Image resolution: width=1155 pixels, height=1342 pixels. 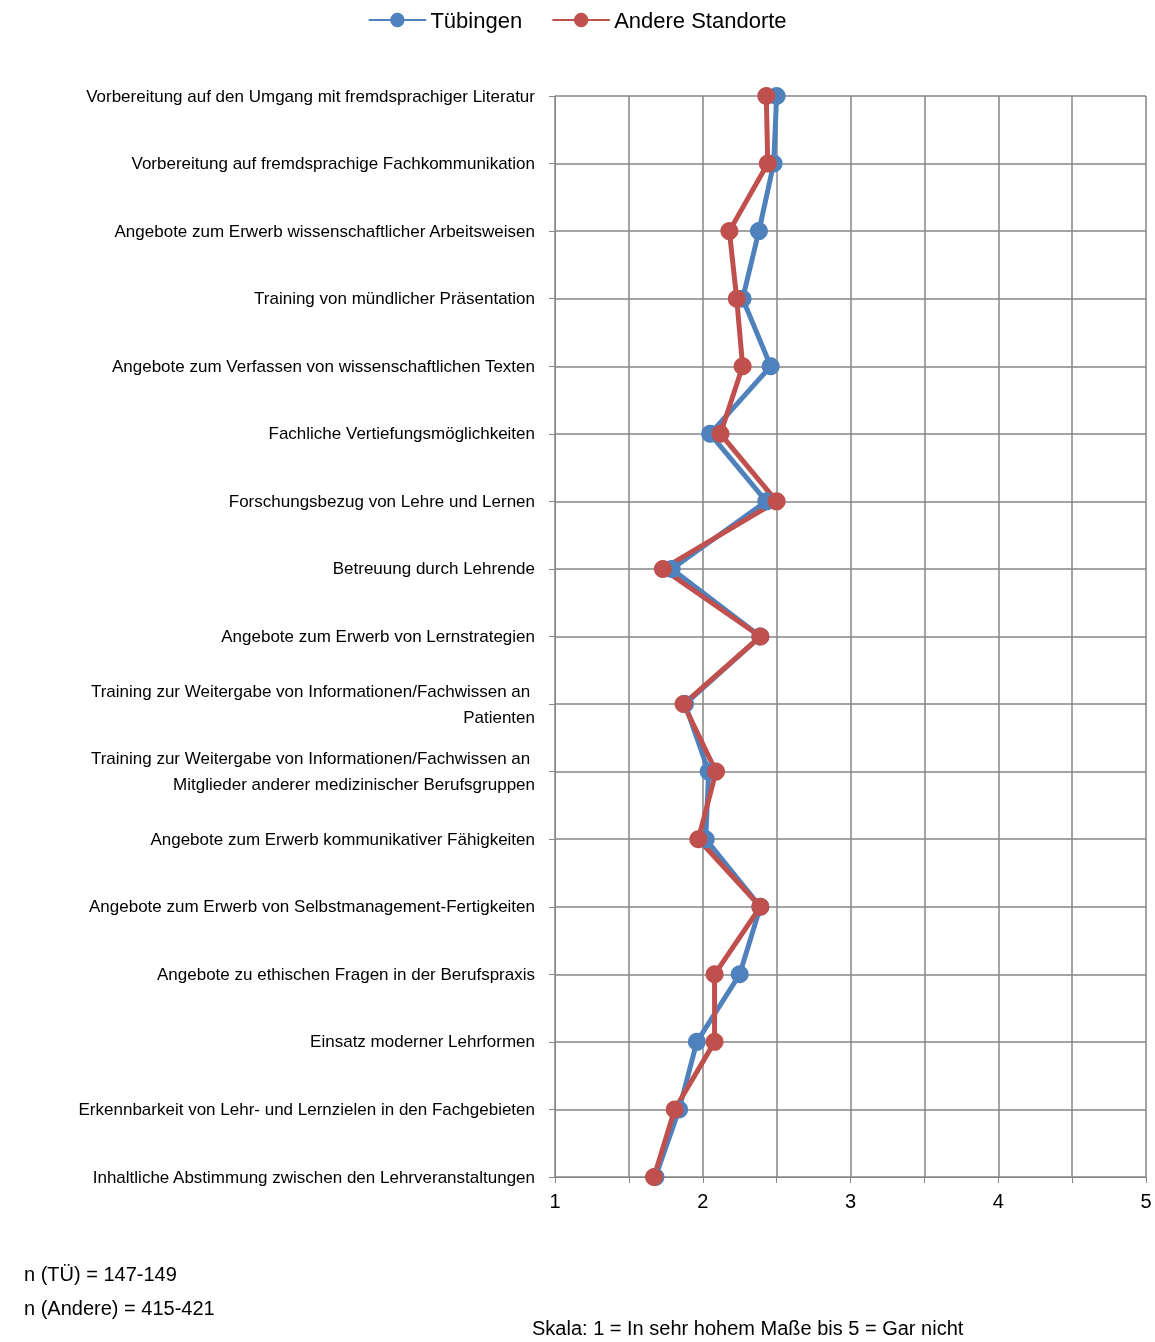 What do you see at coordinates (381, 501) in the screenshot?
I see `y-tick-label: Forschungsbezug von Lehre und Lernen` at bounding box center [381, 501].